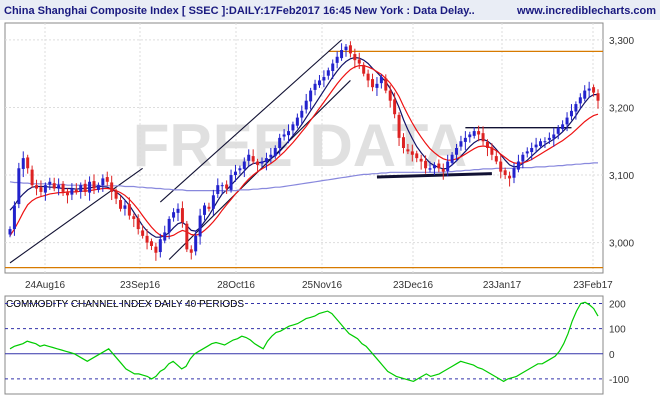  What do you see at coordinates (621, 41) in the screenshot?
I see `price-y-tick-label: 3,300` at bounding box center [621, 41].